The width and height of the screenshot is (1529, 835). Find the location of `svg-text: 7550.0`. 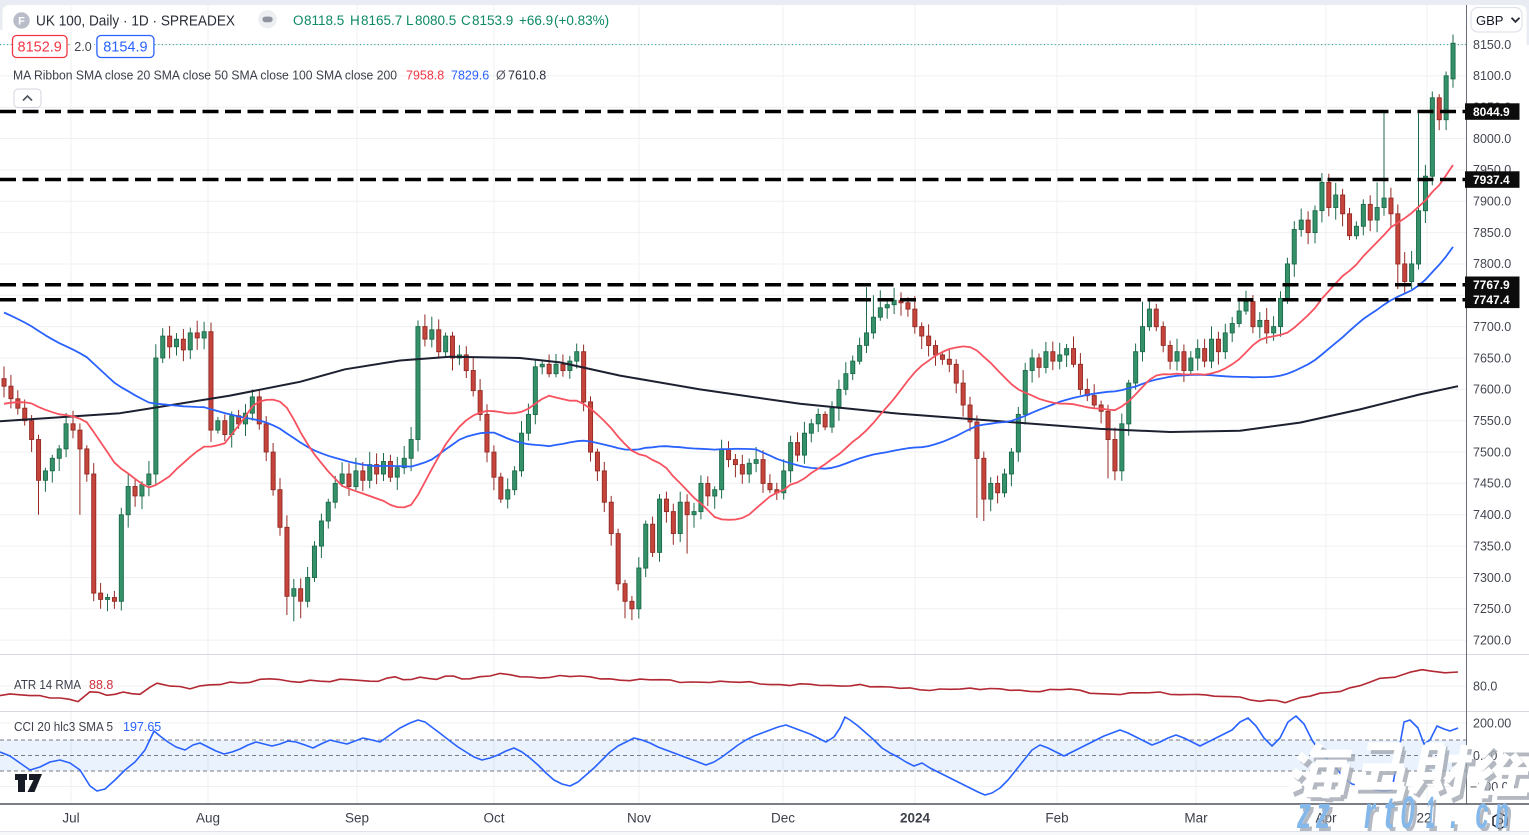

svg-text: 7550.0 is located at coordinates (1492, 421).